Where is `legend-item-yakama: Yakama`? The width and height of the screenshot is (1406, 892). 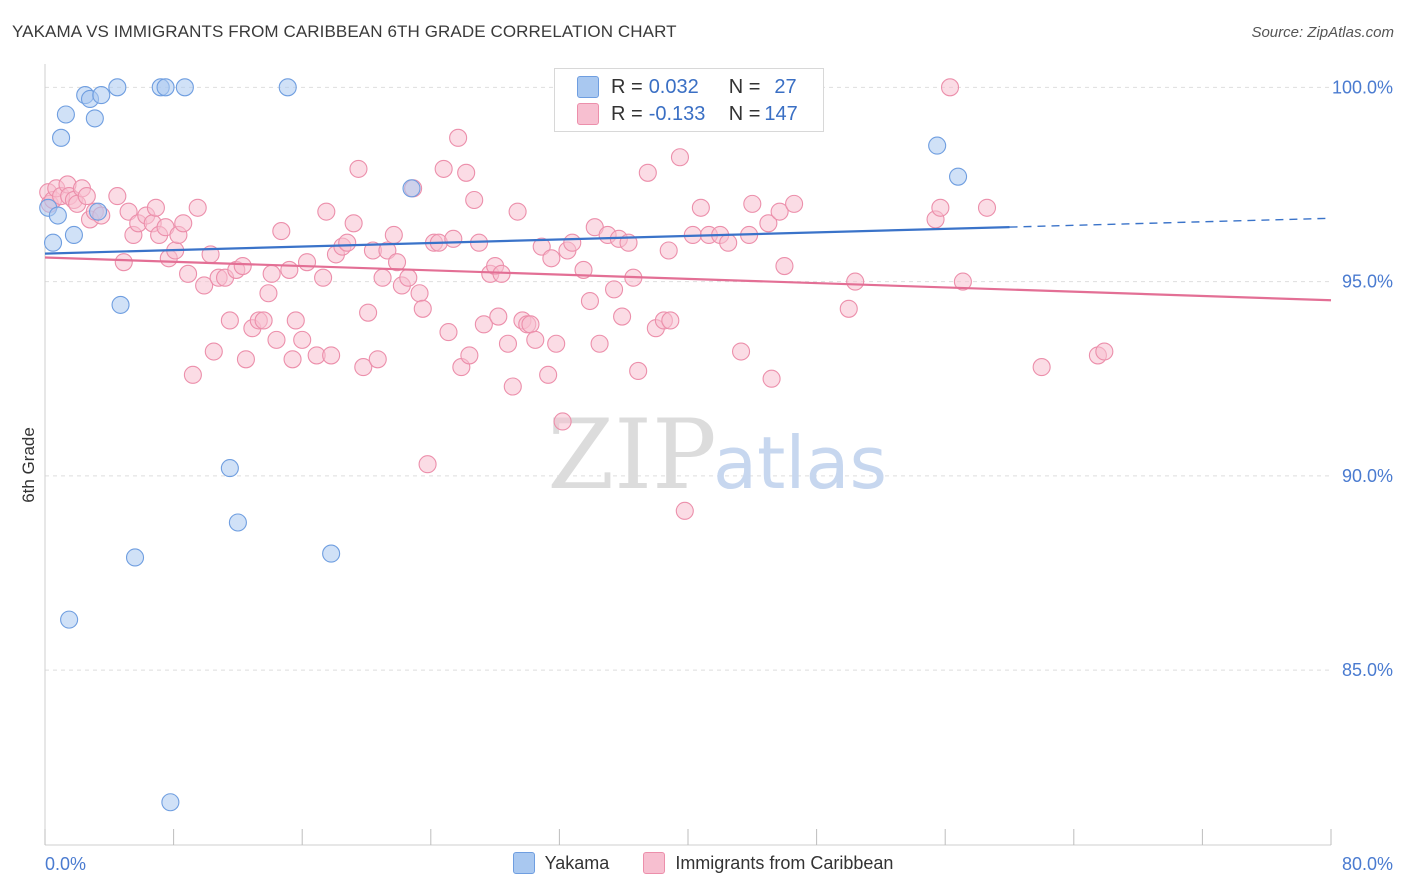 legend-item-yakama: Yakama is located at coordinates (560, 863).